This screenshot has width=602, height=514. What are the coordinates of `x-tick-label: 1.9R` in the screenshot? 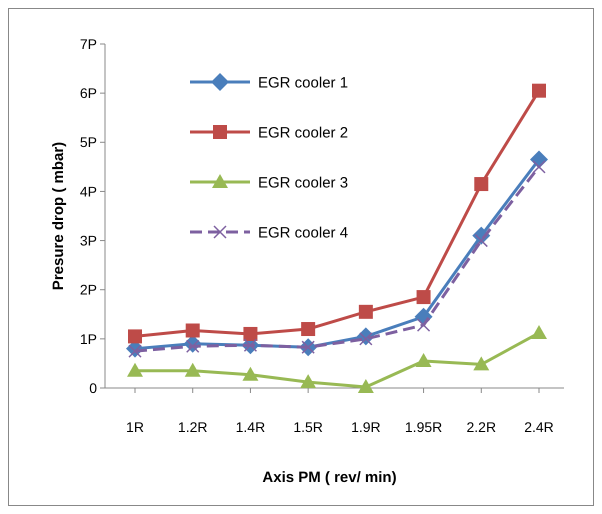 It's located at (366, 427).